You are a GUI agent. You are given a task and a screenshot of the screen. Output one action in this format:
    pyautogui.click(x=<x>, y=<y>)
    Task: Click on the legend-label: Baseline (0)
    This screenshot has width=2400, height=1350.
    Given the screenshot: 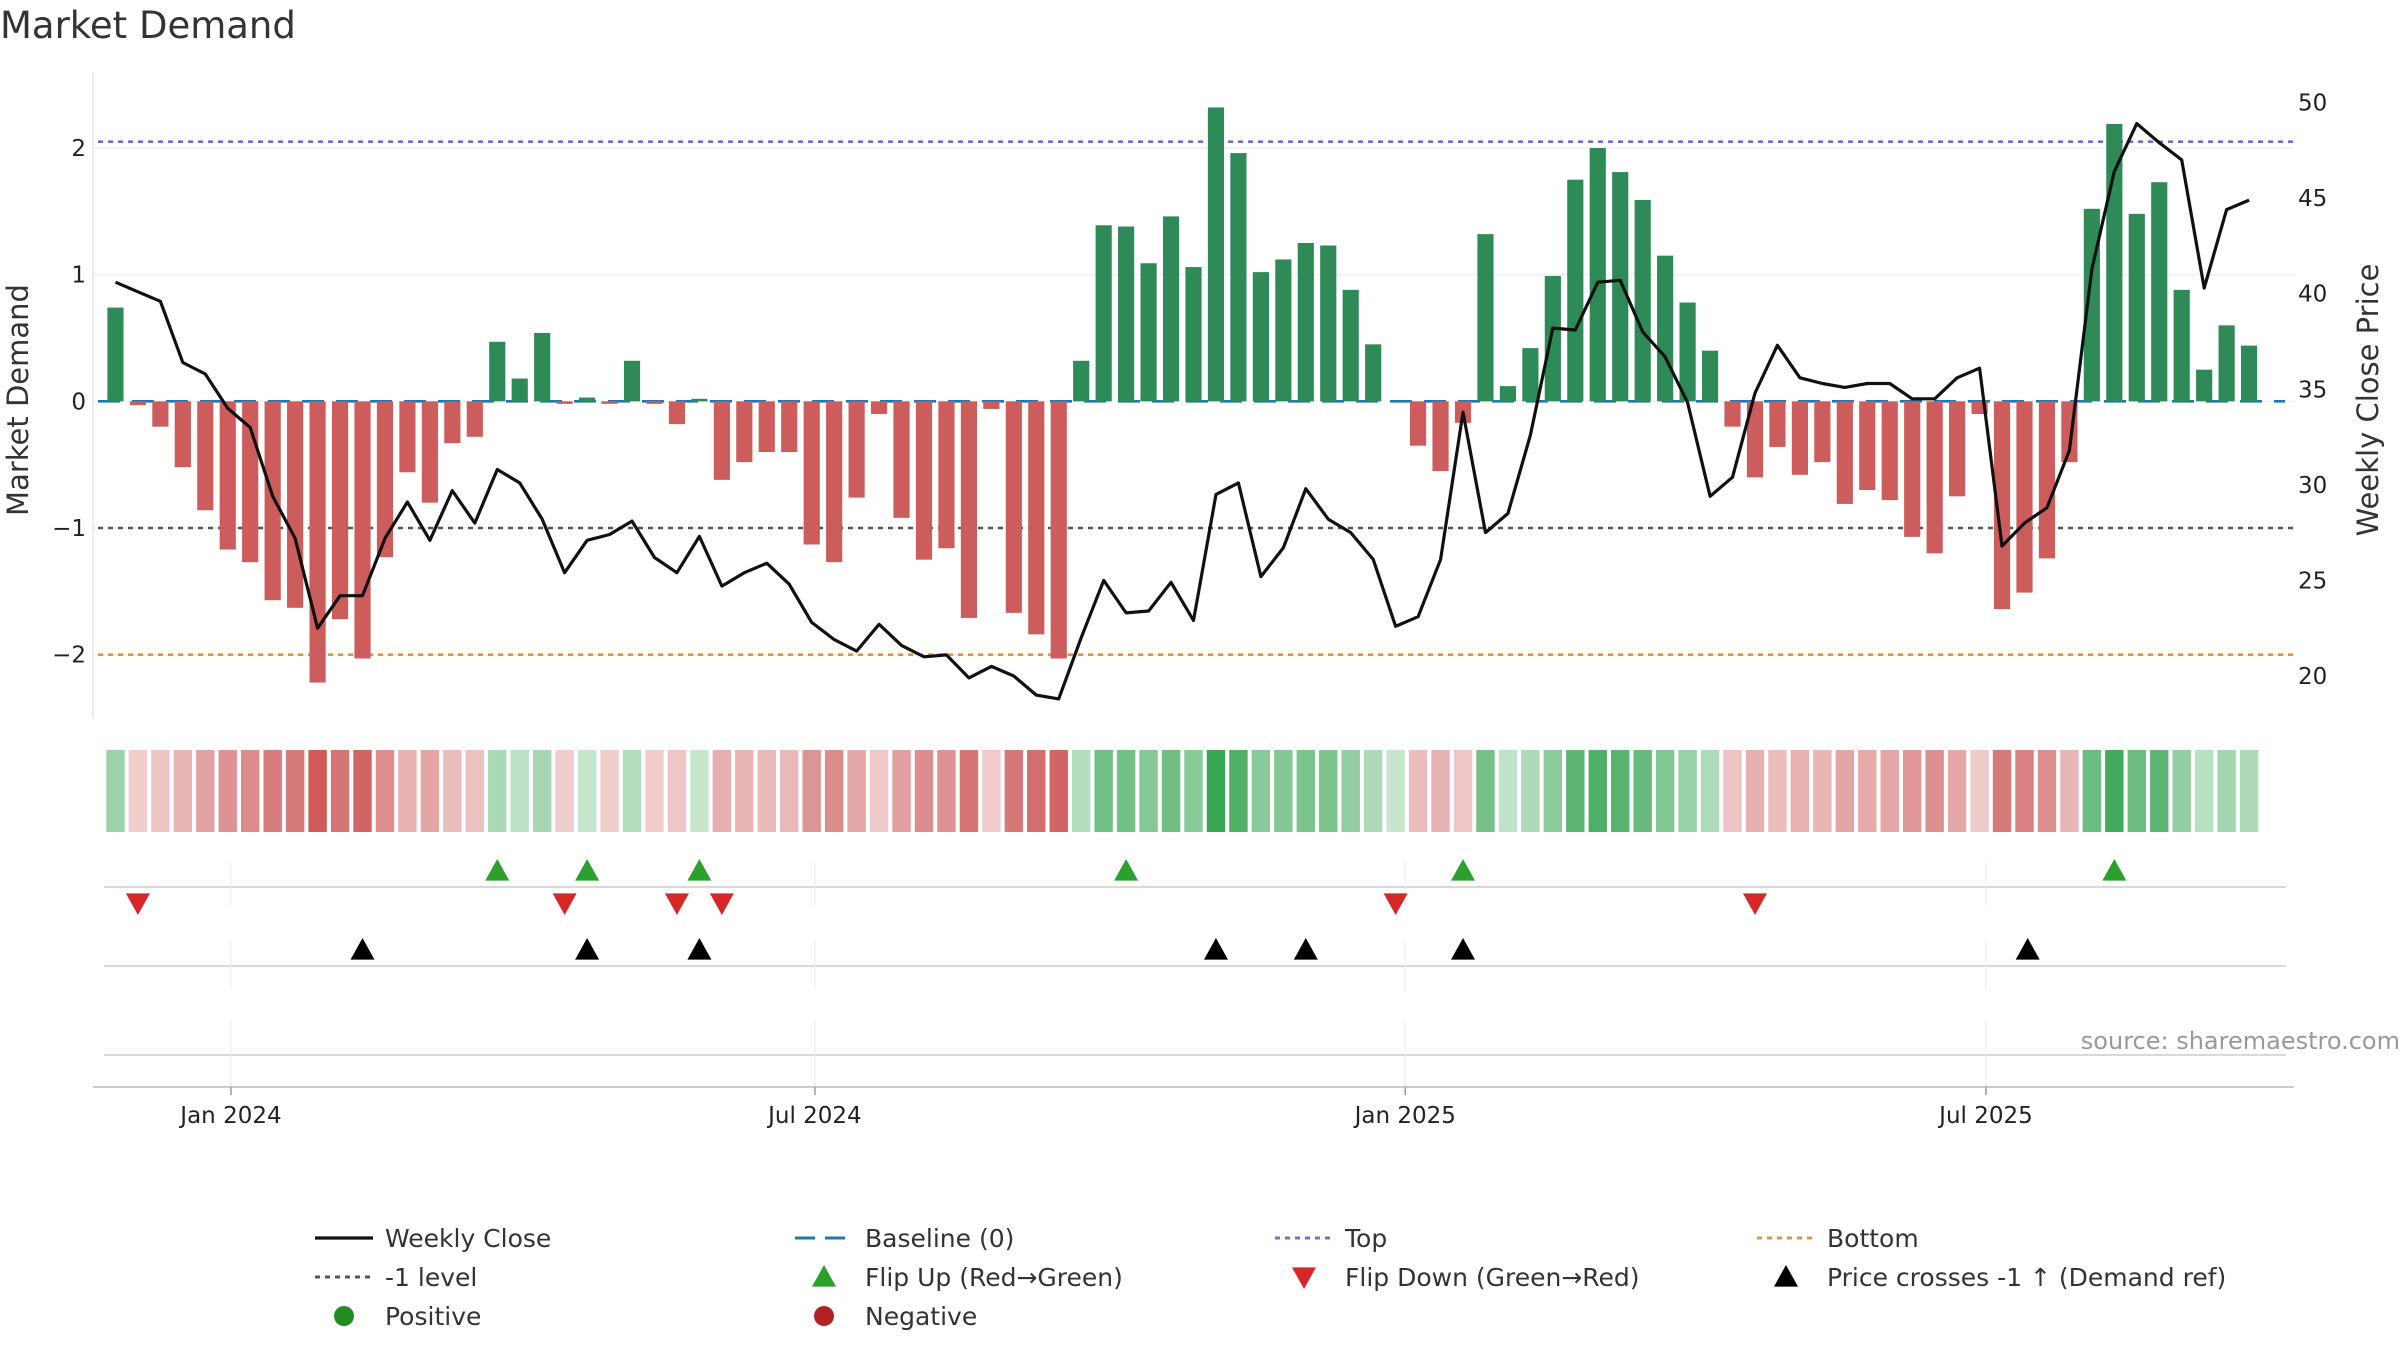 What is the action you would take?
    pyautogui.click(x=939, y=1238)
    